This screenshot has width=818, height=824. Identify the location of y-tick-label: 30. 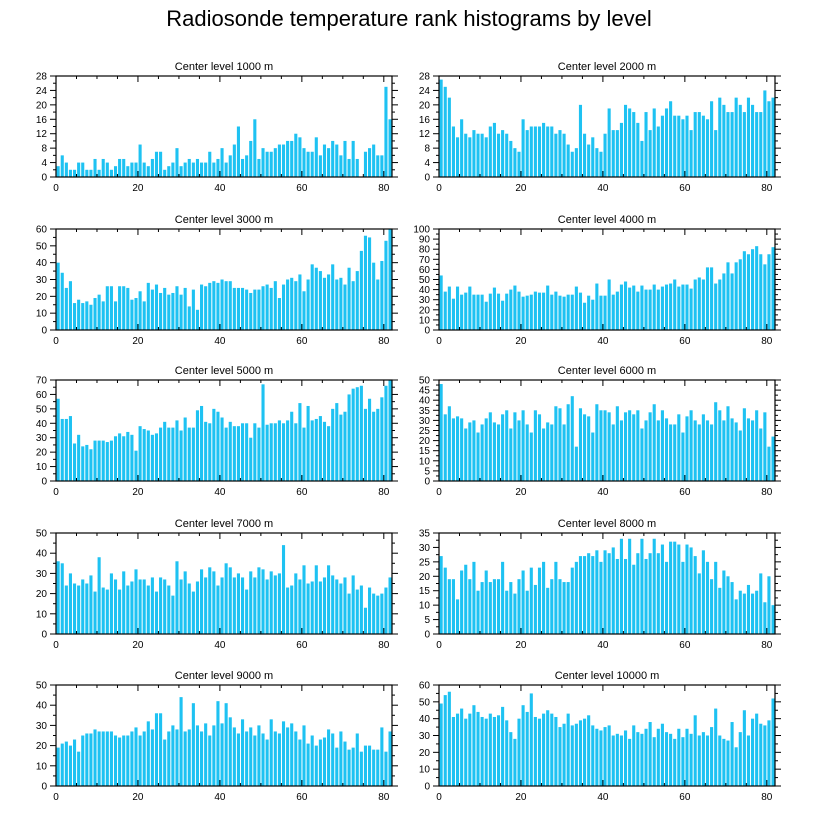
(42, 726).